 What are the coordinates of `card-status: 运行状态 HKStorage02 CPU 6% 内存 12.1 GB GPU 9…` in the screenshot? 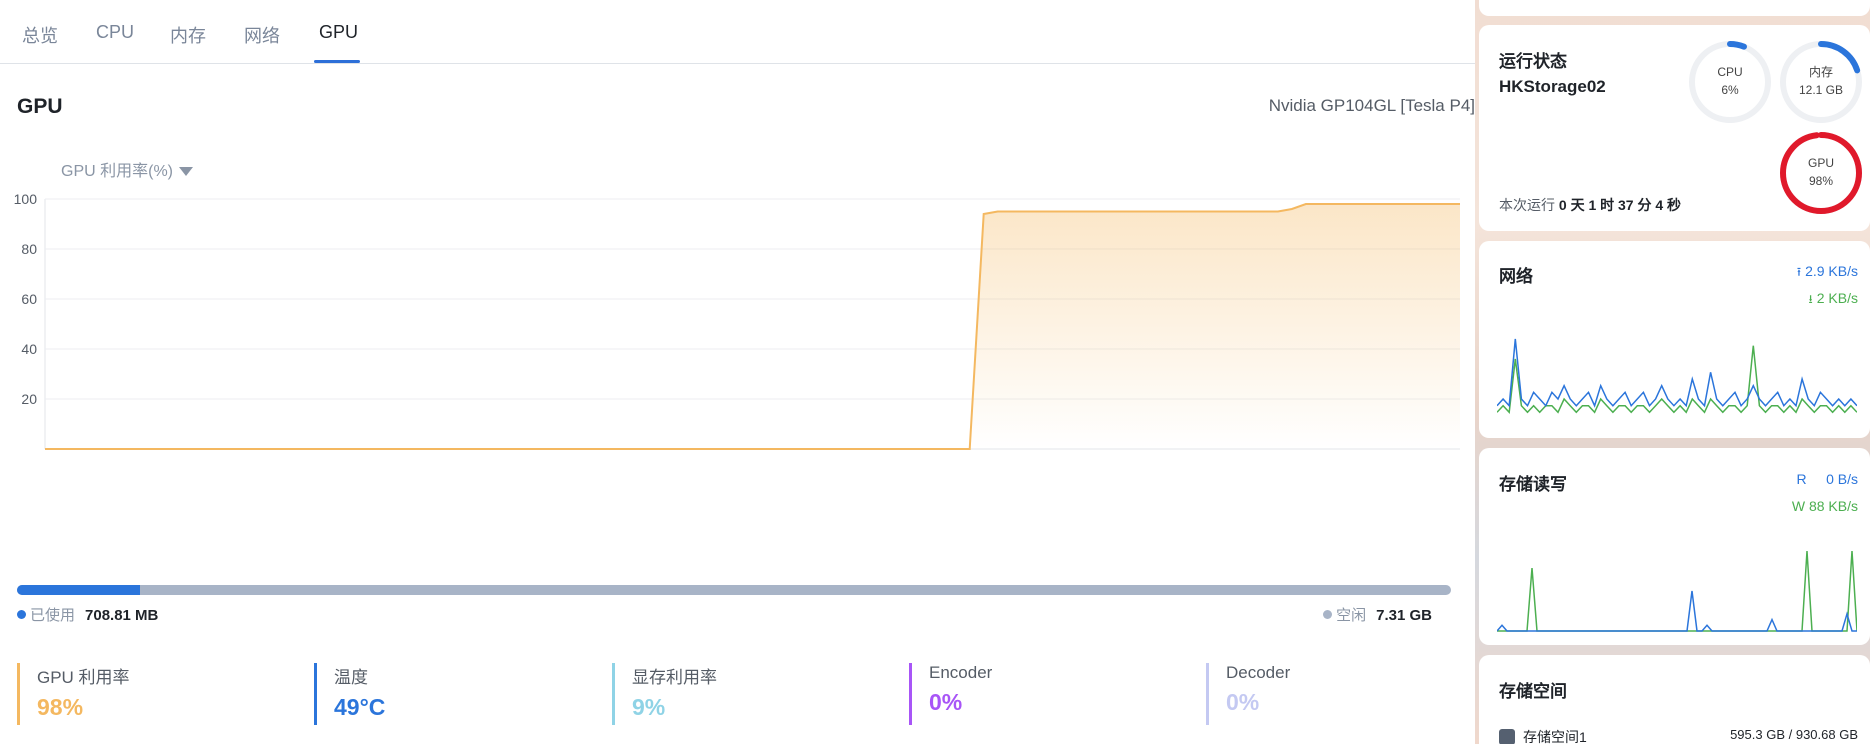 It's located at (1674, 128).